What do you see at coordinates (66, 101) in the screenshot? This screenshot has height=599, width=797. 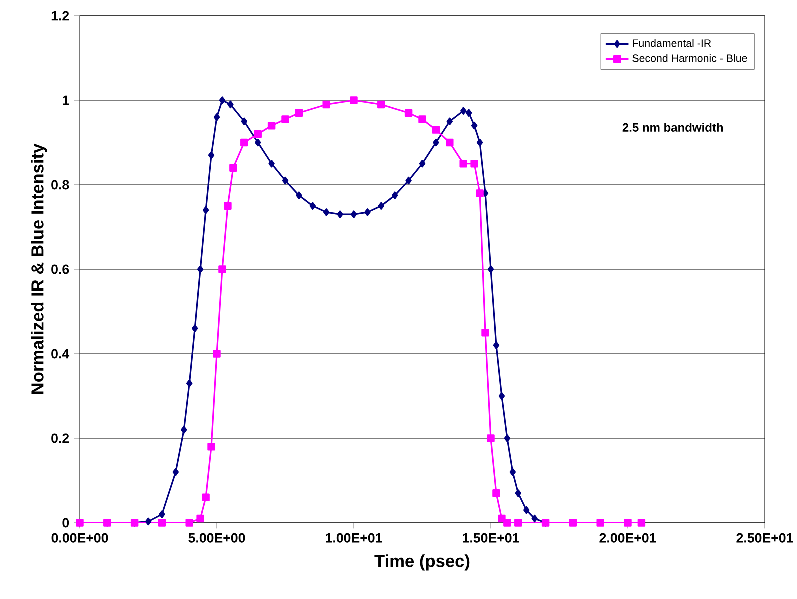 I see `y-tick-label: 1` at bounding box center [66, 101].